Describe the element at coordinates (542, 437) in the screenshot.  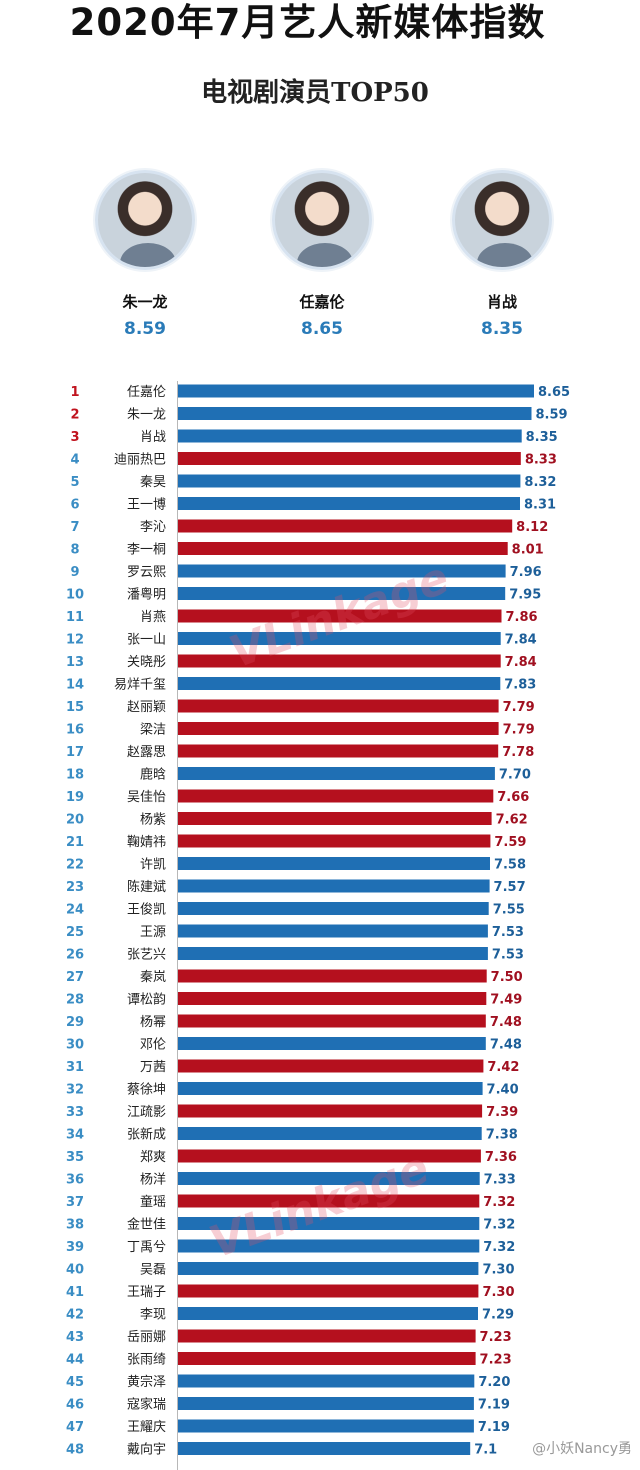
I see `value-label: 8.35` at that location.